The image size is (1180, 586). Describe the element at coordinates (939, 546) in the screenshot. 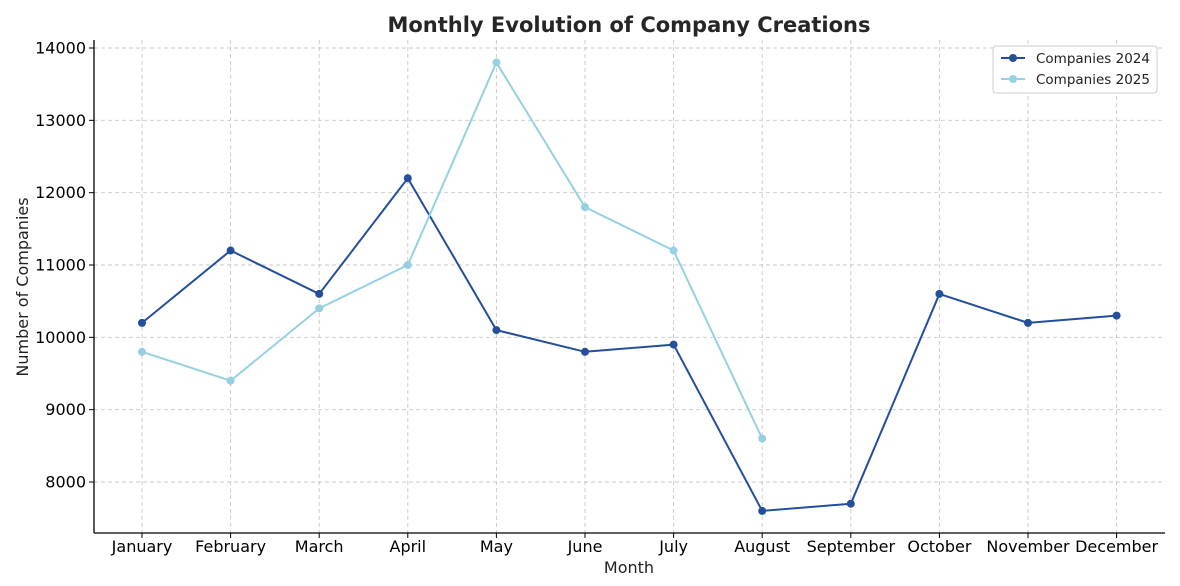

I see `x-tick-label: October` at that location.